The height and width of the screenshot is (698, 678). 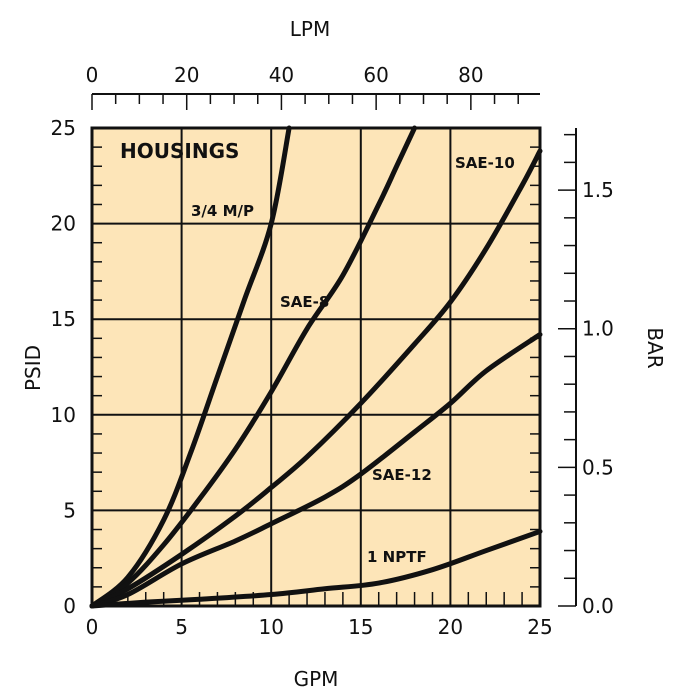 What do you see at coordinates (181, 627) in the screenshot?
I see `x-tick-label: 5` at bounding box center [181, 627].